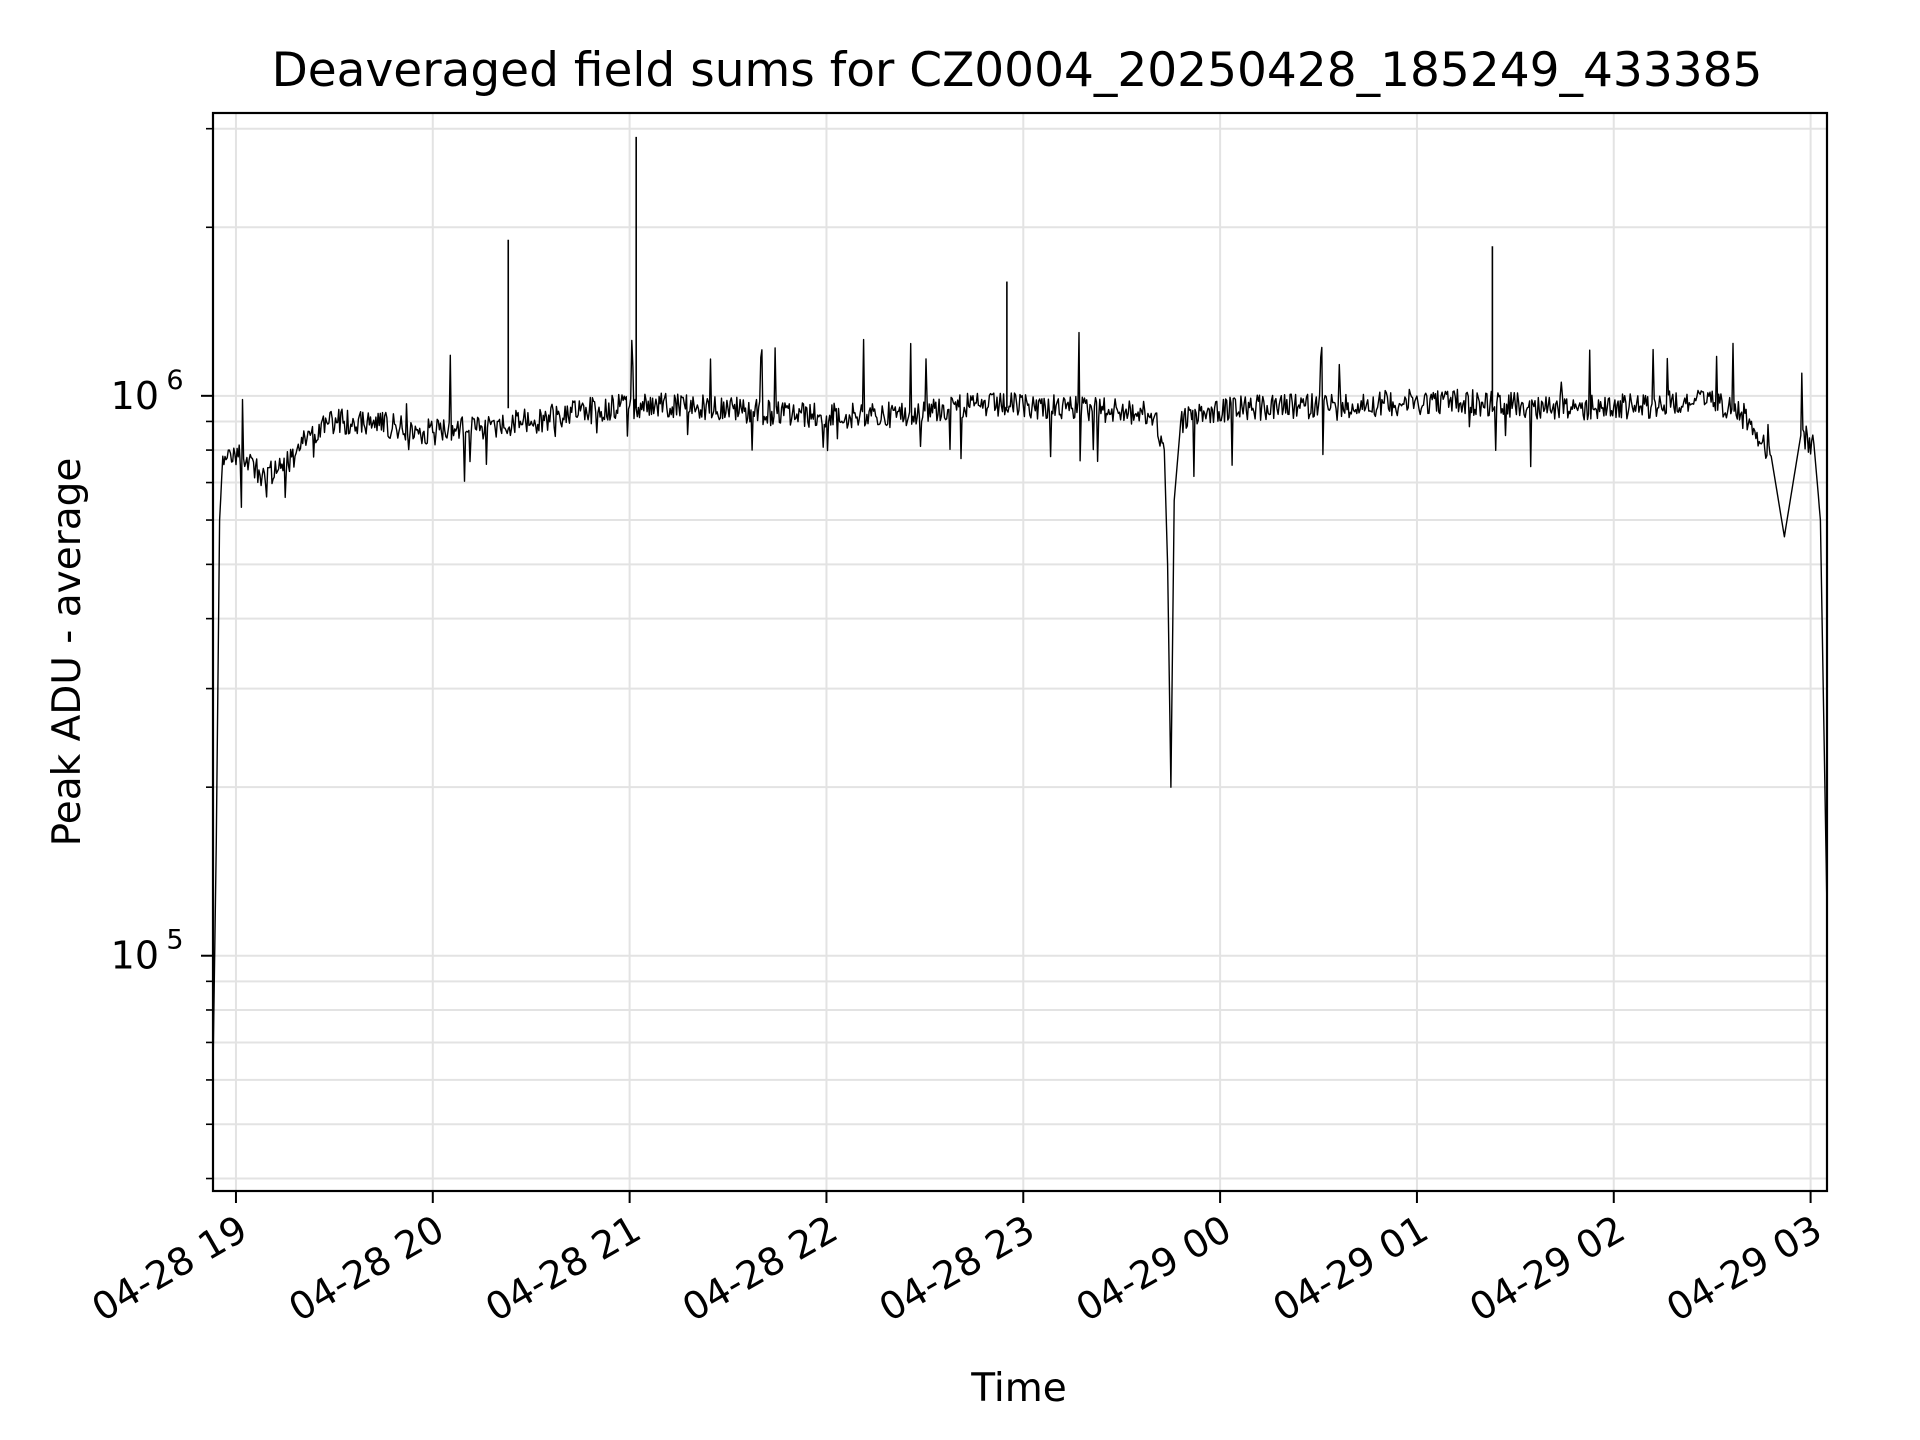  Describe the element at coordinates (174, 940) in the screenshot. I see `y-tick-exponent: 5` at that location.